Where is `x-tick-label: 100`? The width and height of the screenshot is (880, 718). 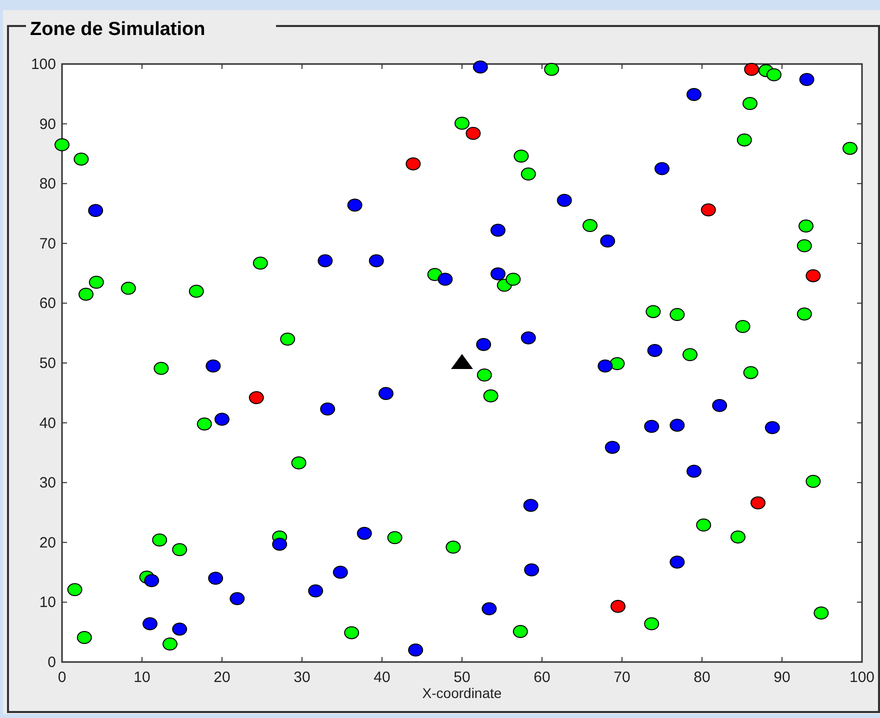 x-tick-label: 100 is located at coordinates (862, 677).